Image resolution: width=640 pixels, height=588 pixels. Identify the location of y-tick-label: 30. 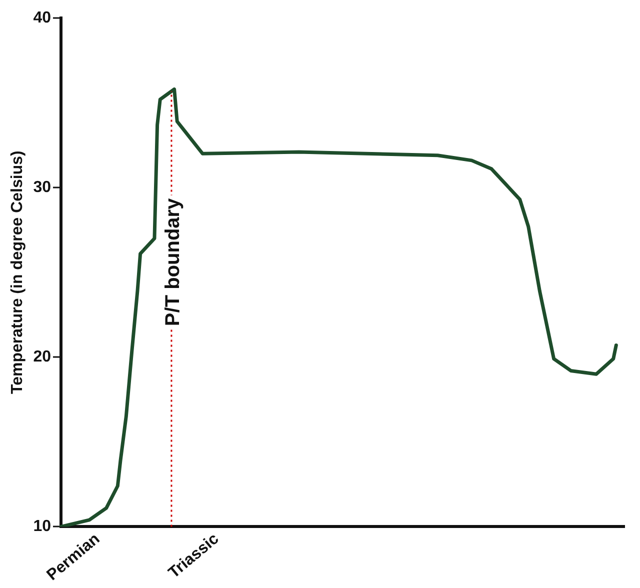
(42, 187).